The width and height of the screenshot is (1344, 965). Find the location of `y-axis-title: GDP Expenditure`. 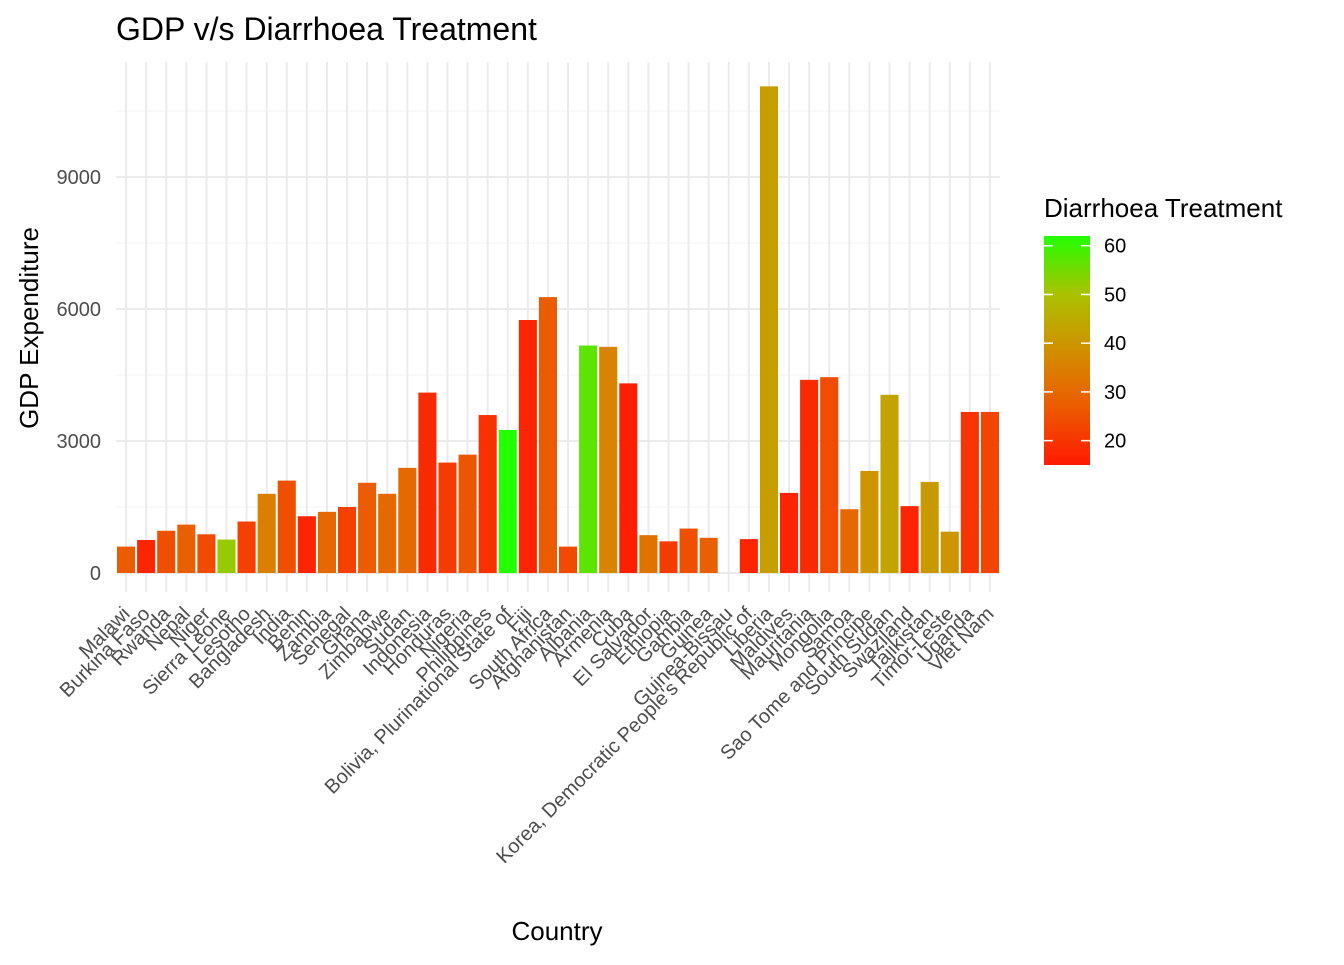

y-axis-title: GDP Expenditure is located at coordinates (29, 328).